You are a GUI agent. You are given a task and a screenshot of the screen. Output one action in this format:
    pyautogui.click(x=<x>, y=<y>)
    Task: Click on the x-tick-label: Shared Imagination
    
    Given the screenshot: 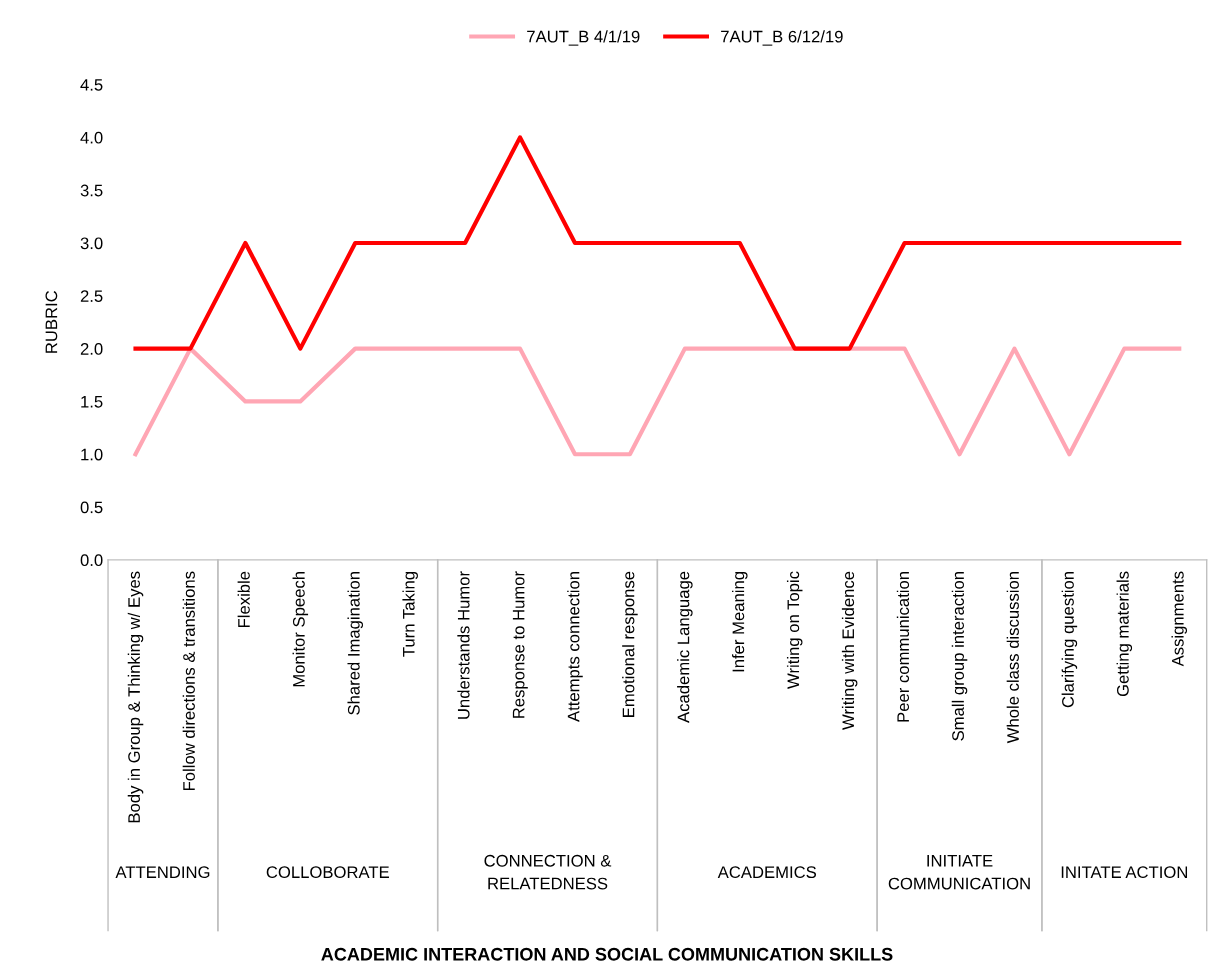 What is the action you would take?
    pyautogui.click(x=355, y=643)
    